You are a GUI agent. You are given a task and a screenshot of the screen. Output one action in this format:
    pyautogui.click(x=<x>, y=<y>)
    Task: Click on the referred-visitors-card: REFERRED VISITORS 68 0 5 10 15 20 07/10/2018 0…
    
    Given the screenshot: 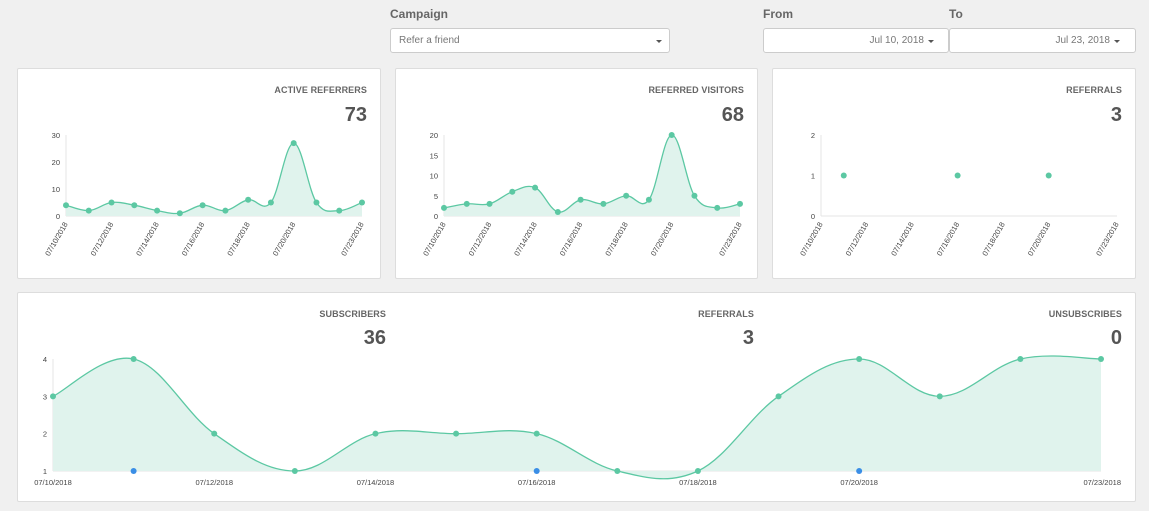 What is the action you would take?
    pyautogui.click(x=576, y=173)
    